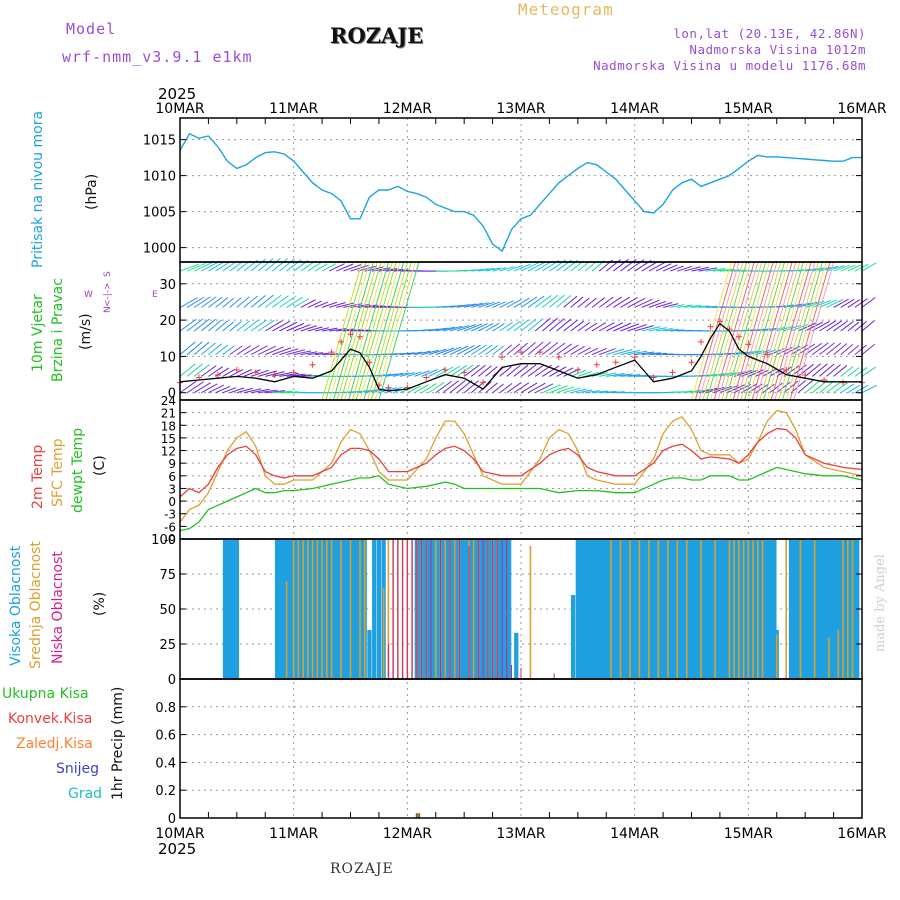 The width and height of the screenshot is (900, 900). What do you see at coordinates (521, 466) in the screenshot?
I see `sfc-temp-line` at bounding box center [521, 466].